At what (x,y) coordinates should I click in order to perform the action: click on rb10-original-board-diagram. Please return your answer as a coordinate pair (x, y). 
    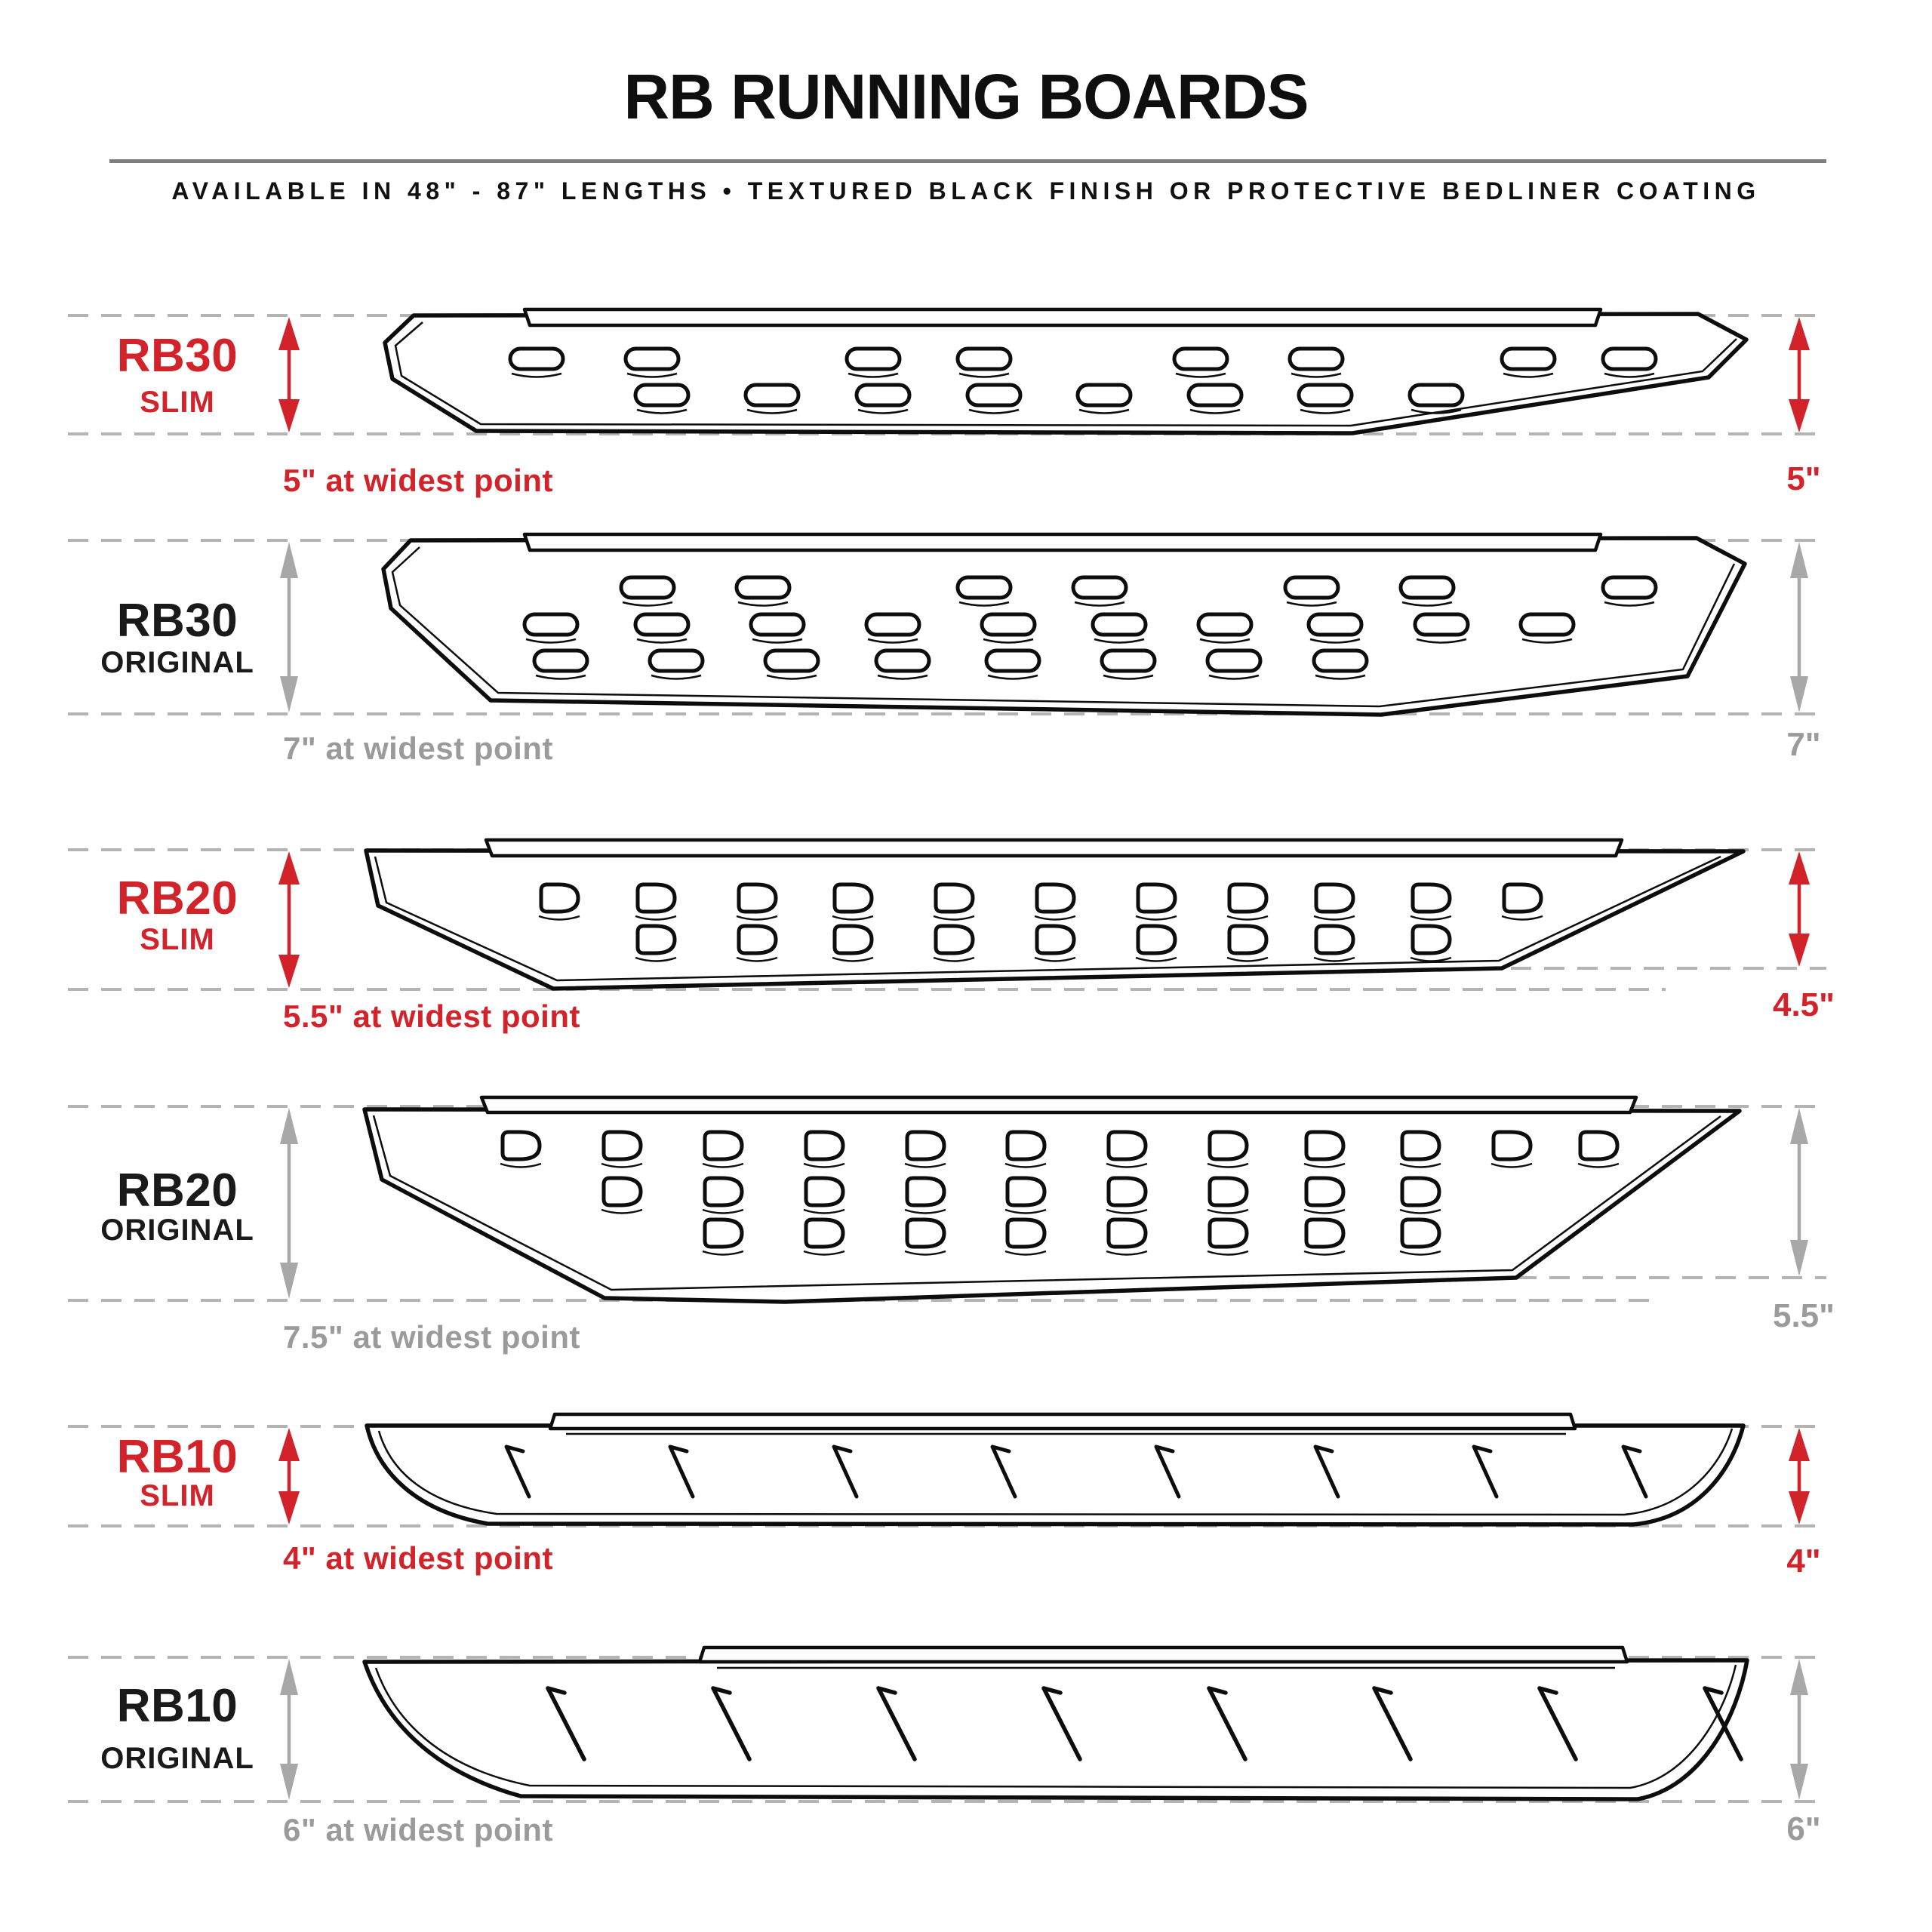
    Looking at the image, I should click on (947, 1724).